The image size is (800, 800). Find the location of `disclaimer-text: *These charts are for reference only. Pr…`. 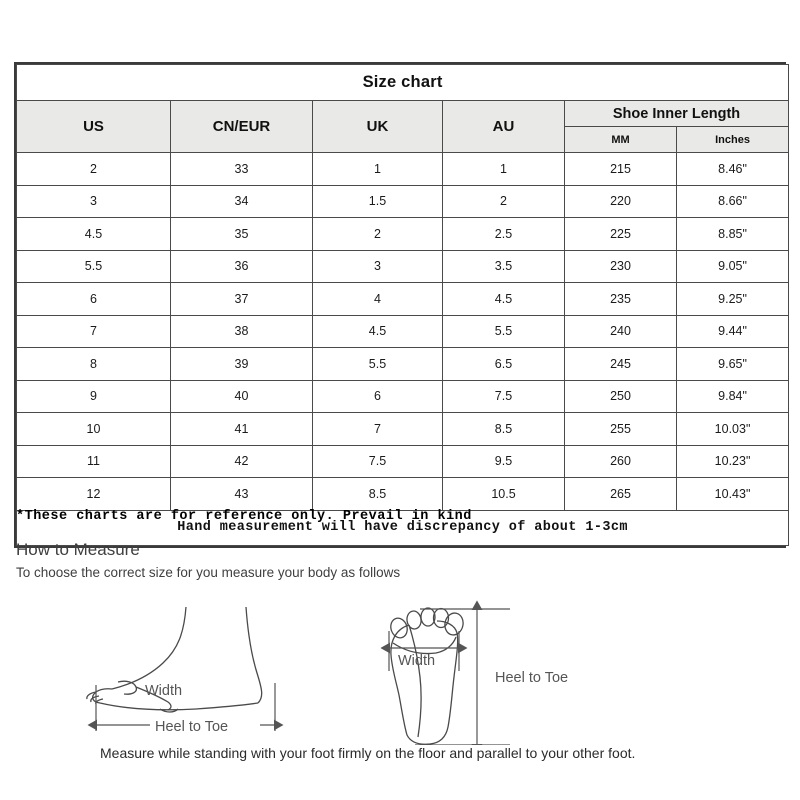

disclaimer-text: *These charts are for reference only. Pr… is located at coordinates (244, 516).